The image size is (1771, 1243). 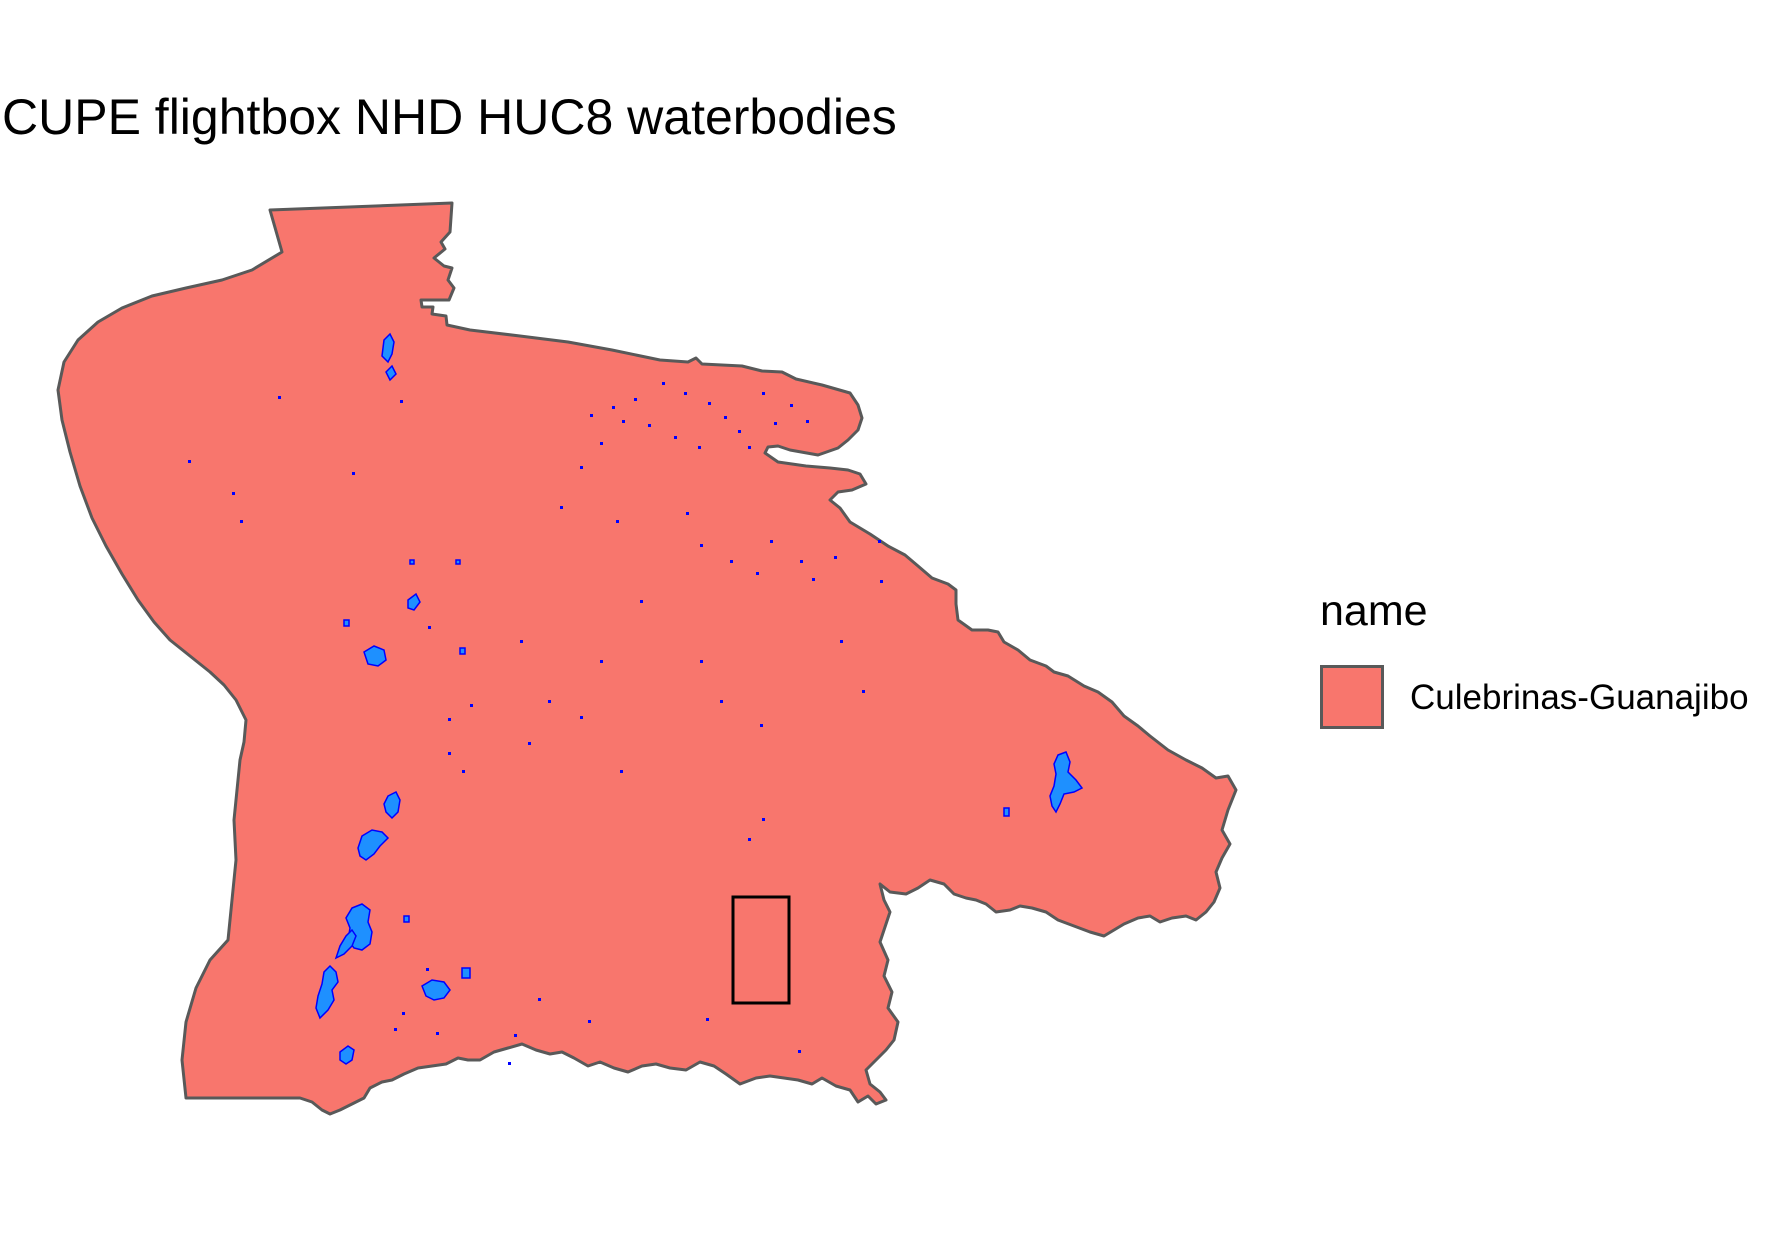 What do you see at coordinates (1374, 611) in the screenshot?
I see `legend-title: name` at bounding box center [1374, 611].